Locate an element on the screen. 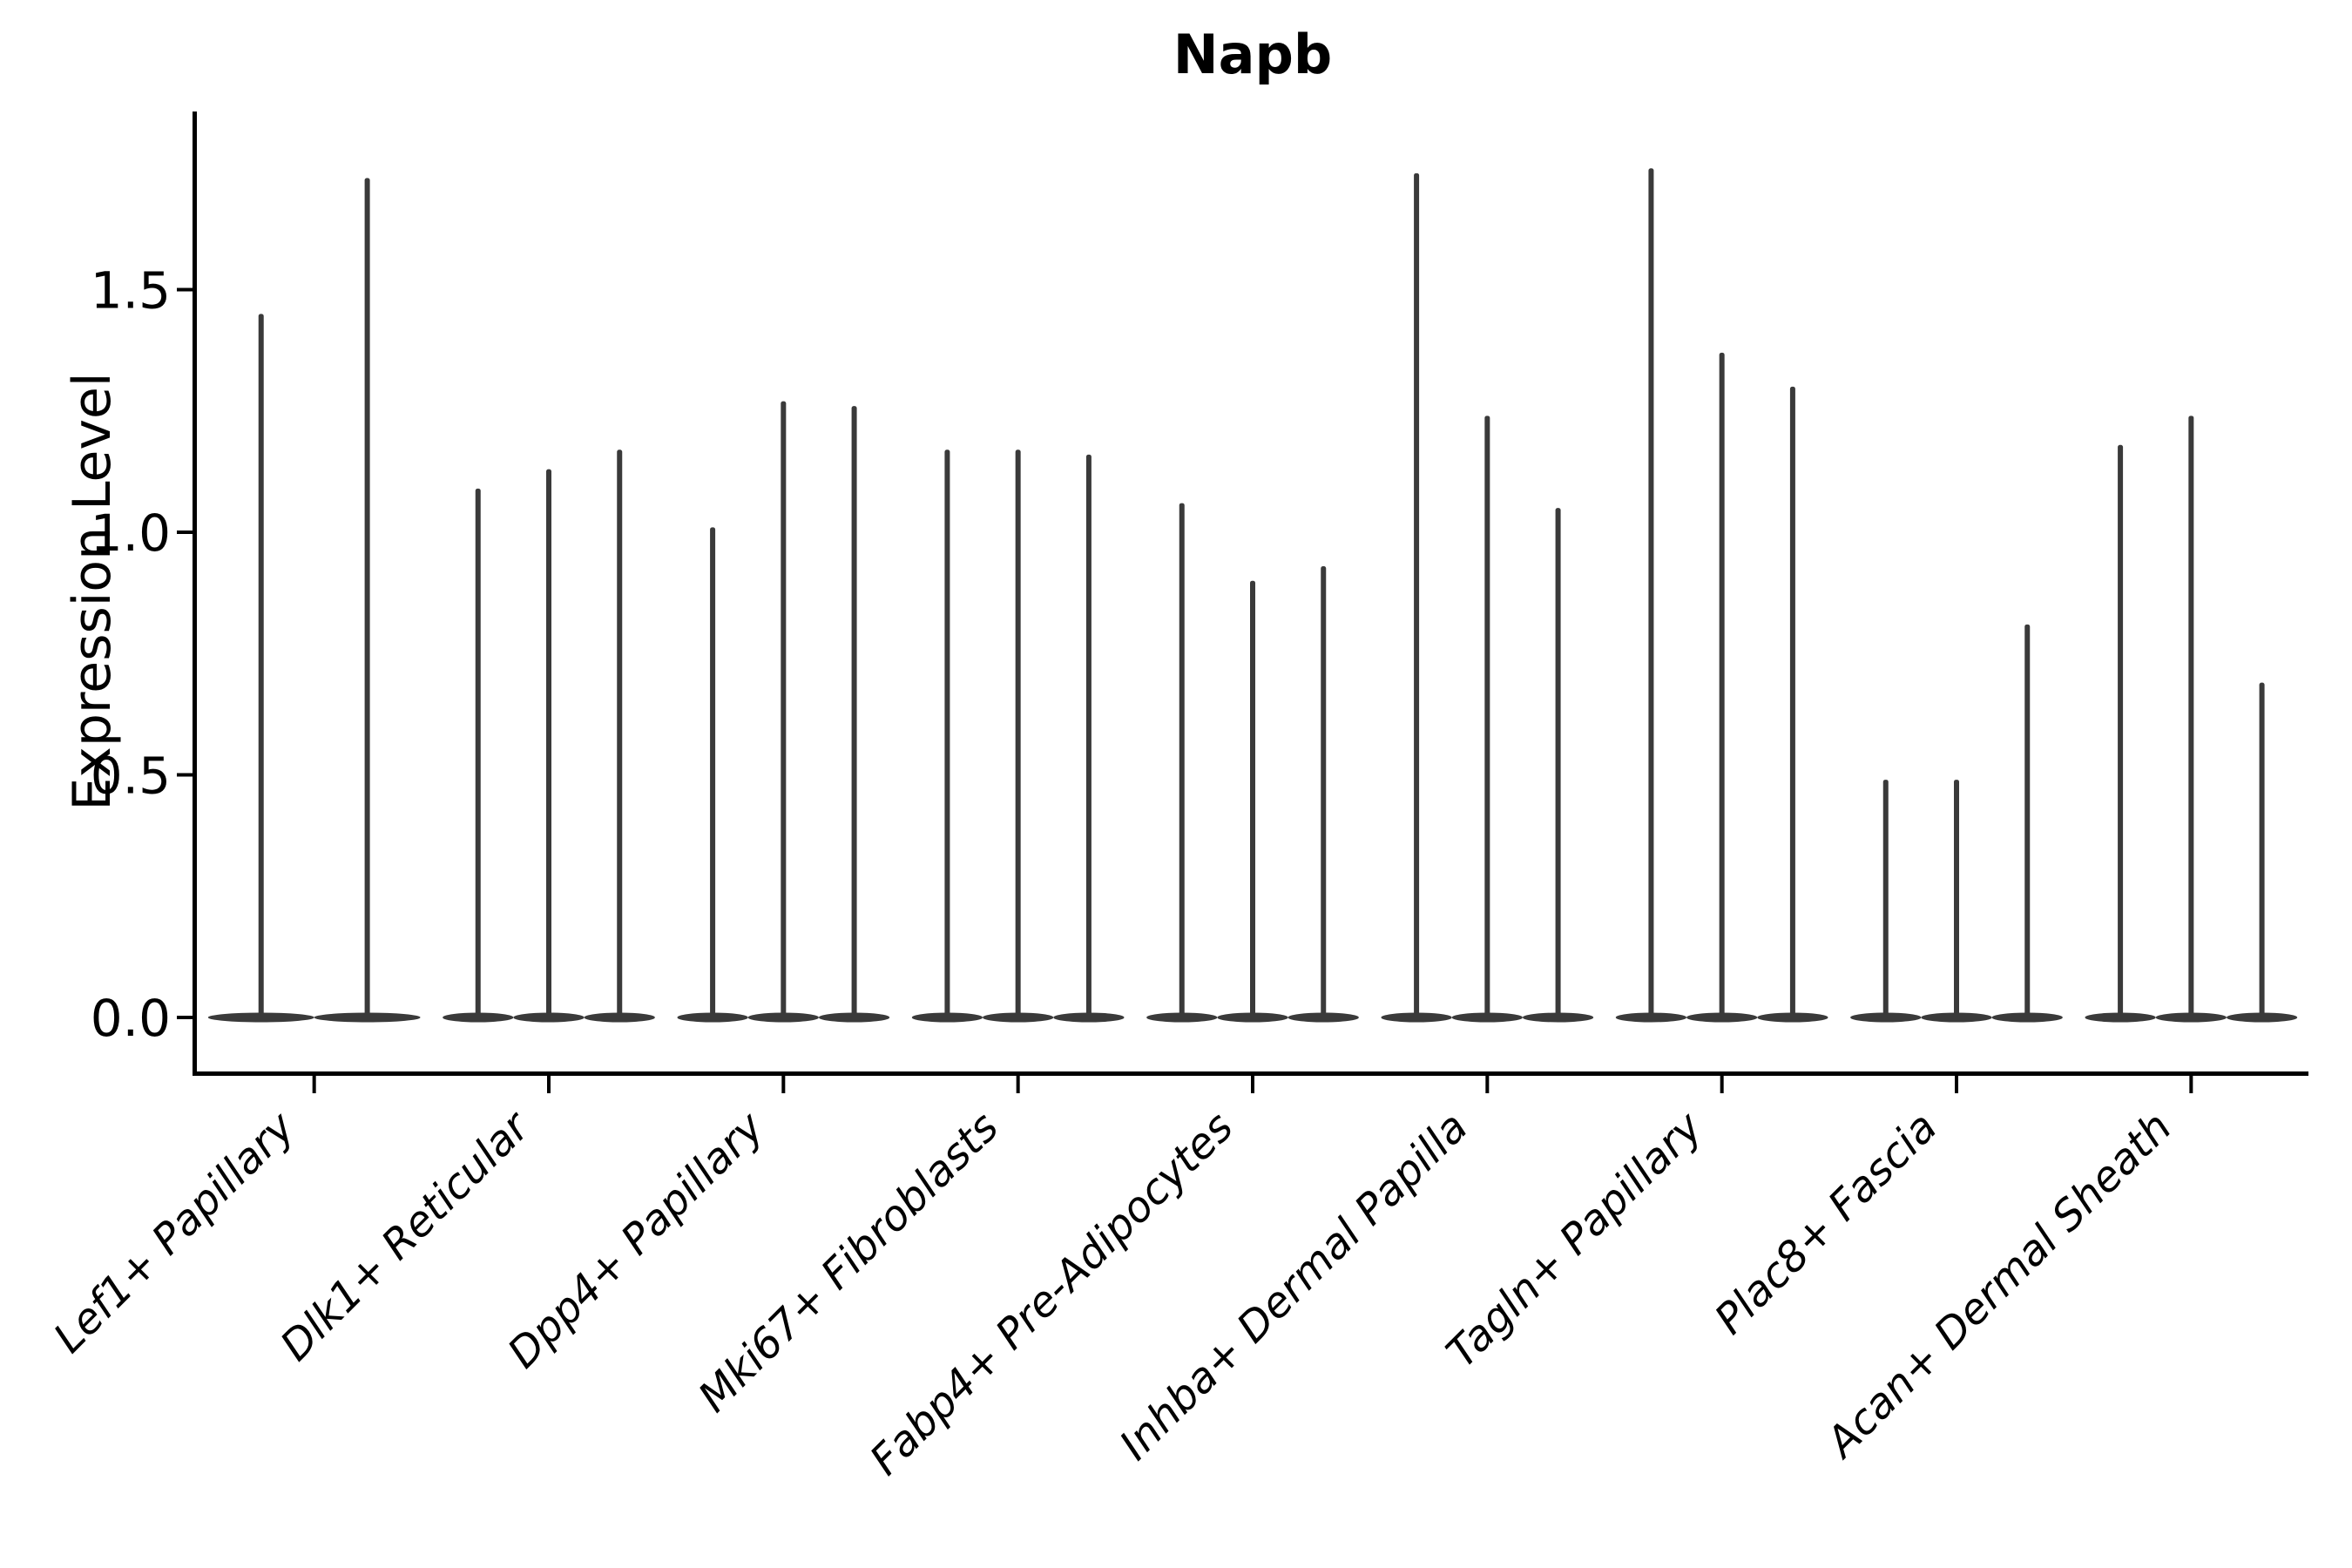 This screenshot has width=2352, height=1568. y-tick-label: 0.5 is located at coordinates (131, 775).